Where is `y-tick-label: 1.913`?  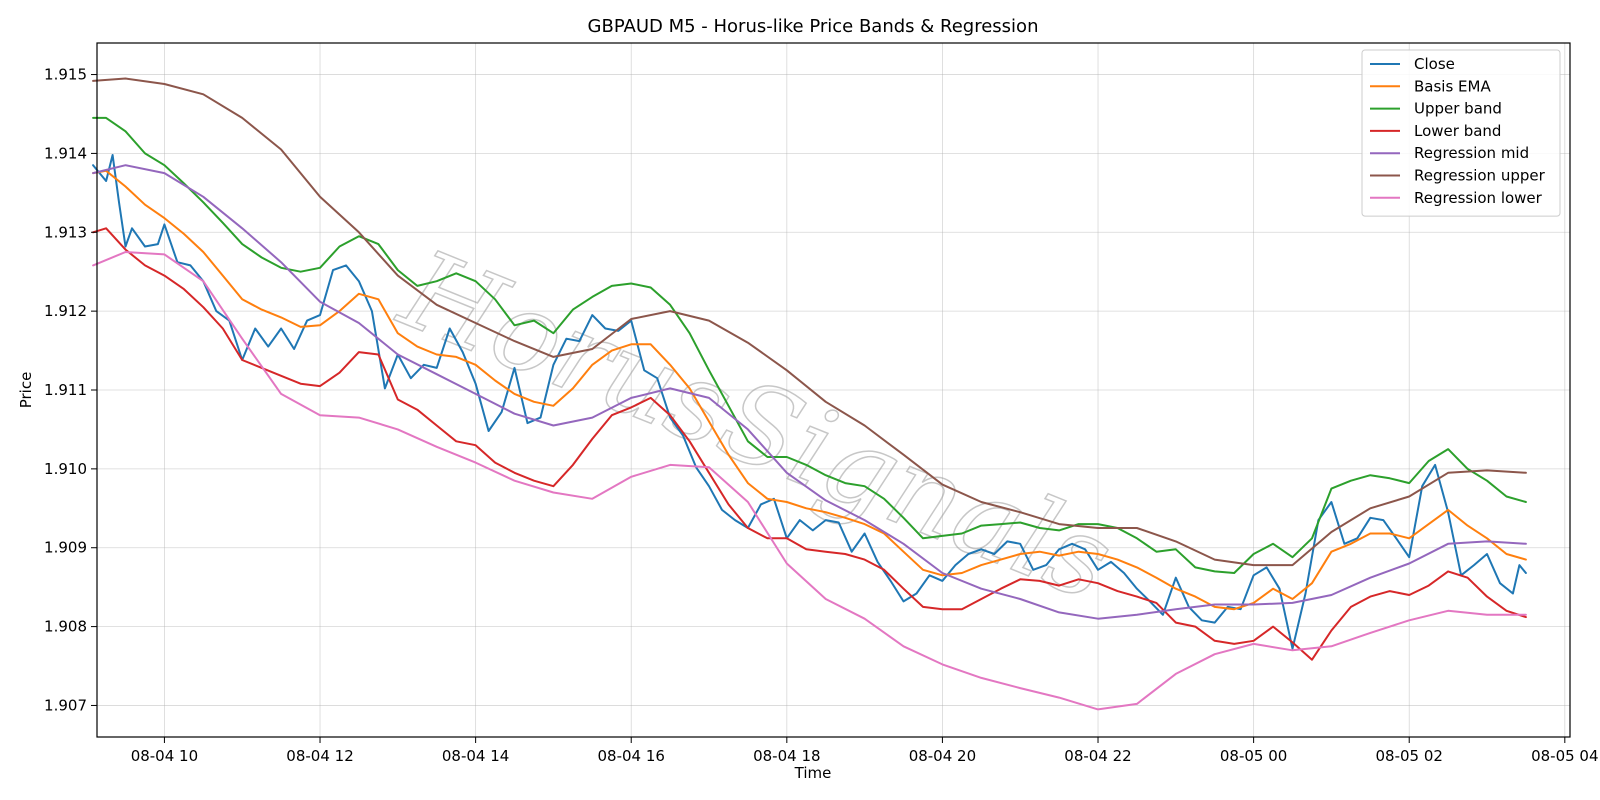 y-tick-label: 1.913 is located at coordinates (65, 232).